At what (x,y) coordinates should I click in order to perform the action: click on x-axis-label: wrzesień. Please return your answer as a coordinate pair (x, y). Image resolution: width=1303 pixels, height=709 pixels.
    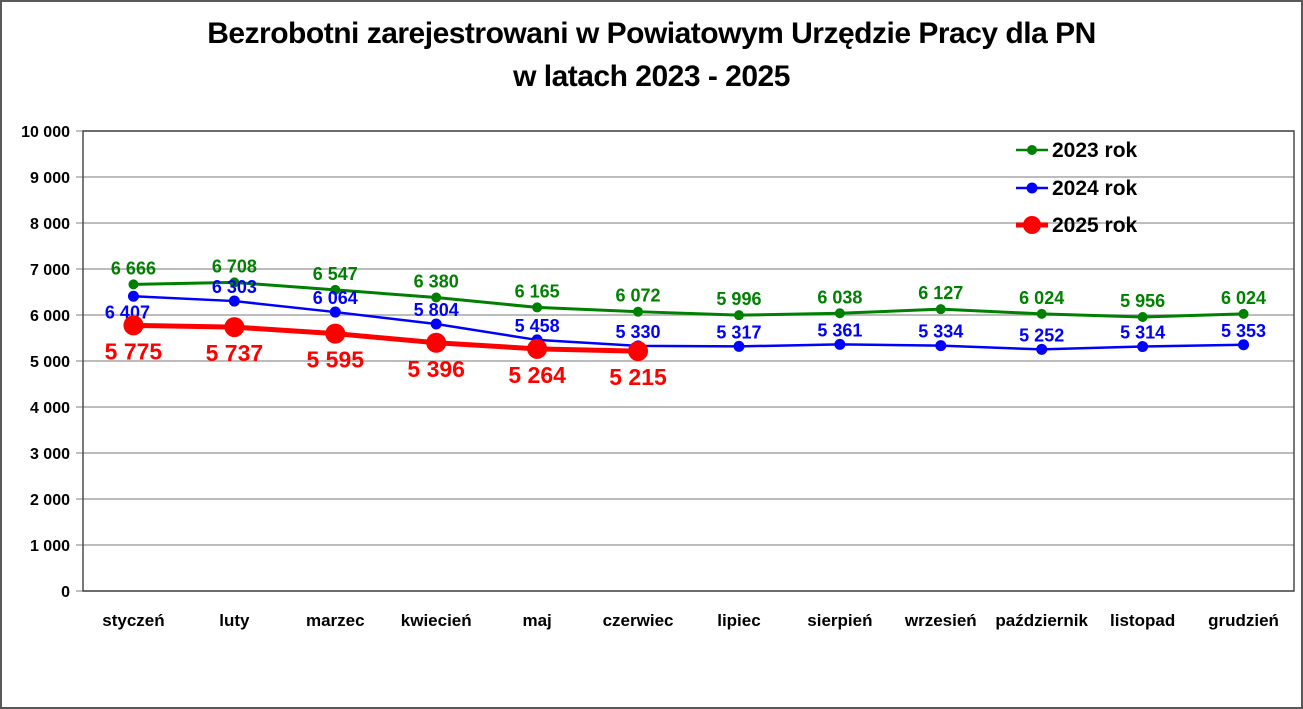
    Looking at the image, I should click on (940, 620).